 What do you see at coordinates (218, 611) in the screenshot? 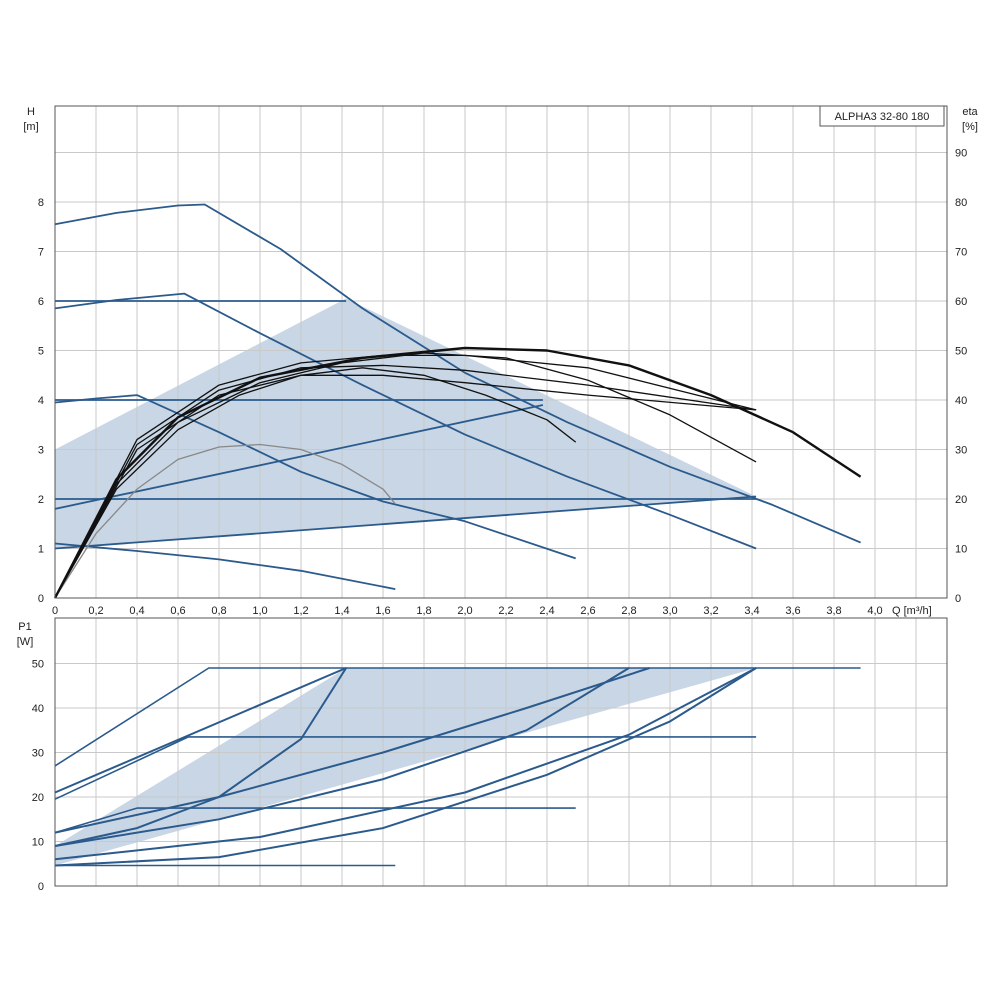
I see `flow-axis-tick-label: 0,8` at bounding box center [218, 611].